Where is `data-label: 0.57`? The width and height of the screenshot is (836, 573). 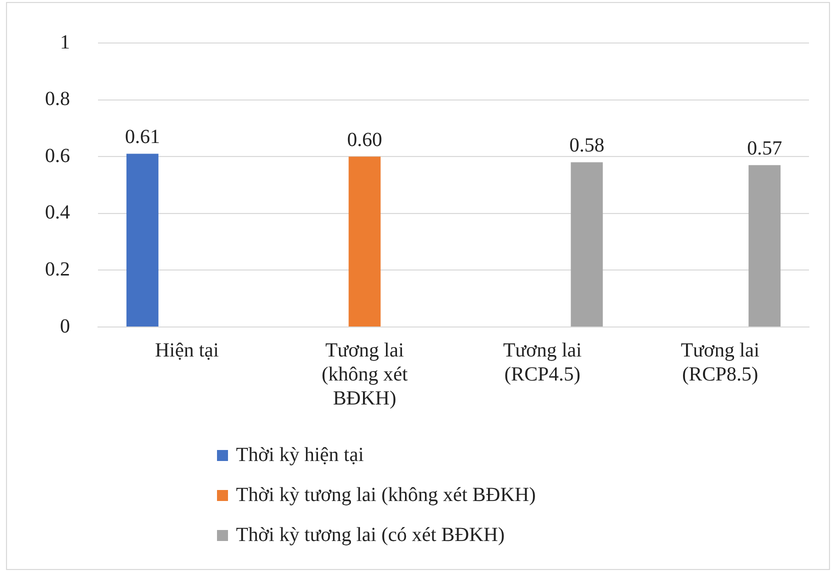
data-label: 0.57 is located at coordinates (764, 148).